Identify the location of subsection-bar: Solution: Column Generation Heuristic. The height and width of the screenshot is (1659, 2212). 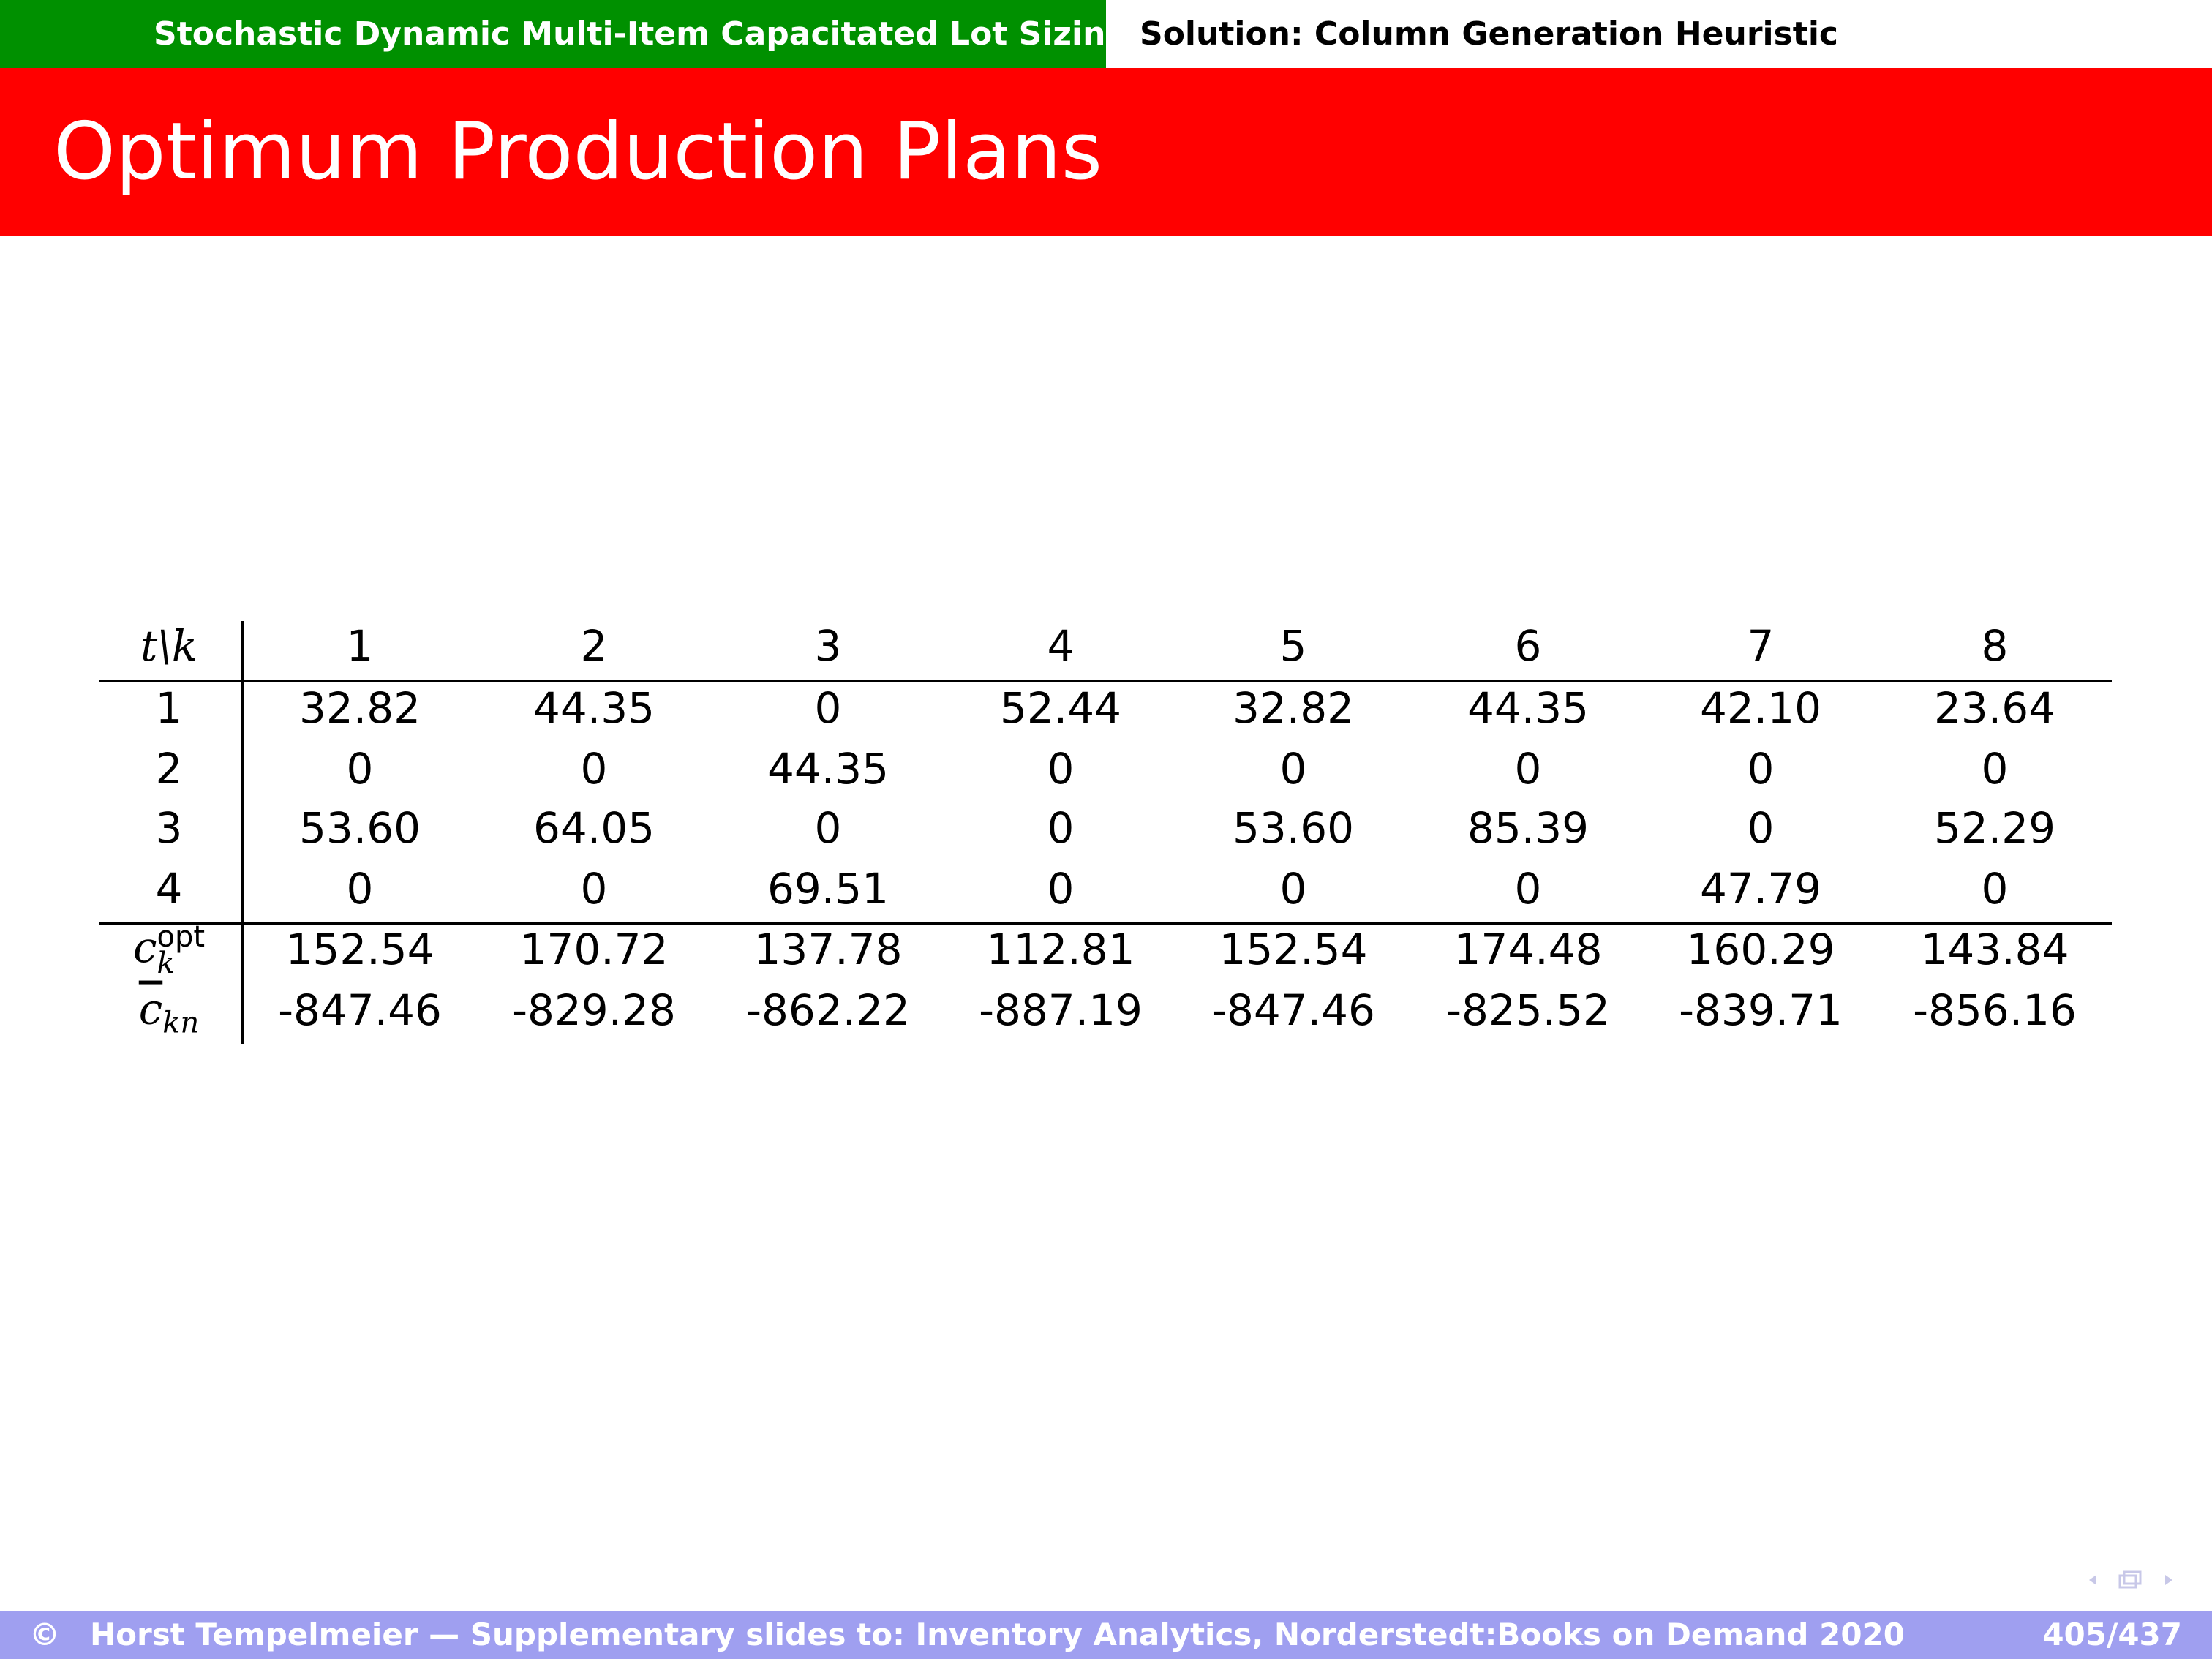
(1659, 34).